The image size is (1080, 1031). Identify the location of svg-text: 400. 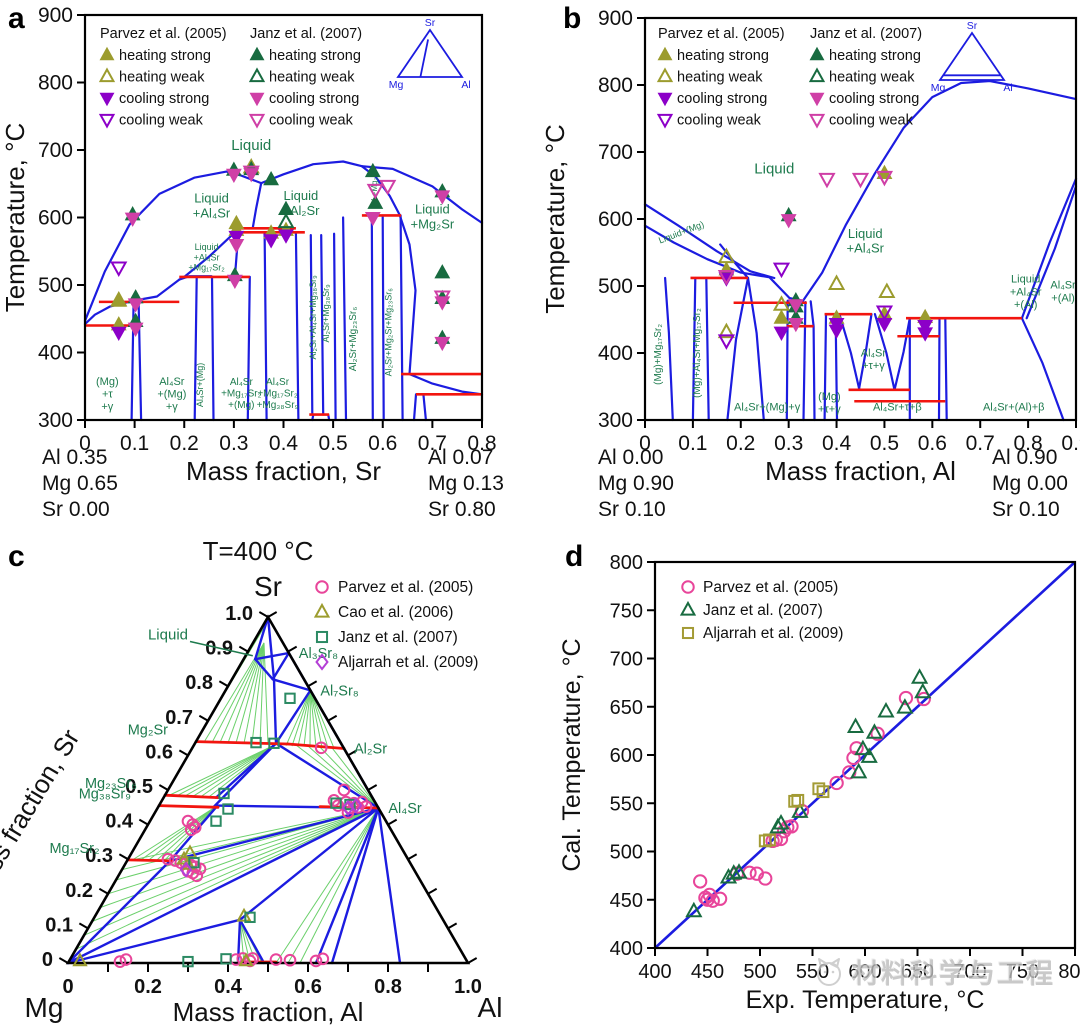
(626, 949).